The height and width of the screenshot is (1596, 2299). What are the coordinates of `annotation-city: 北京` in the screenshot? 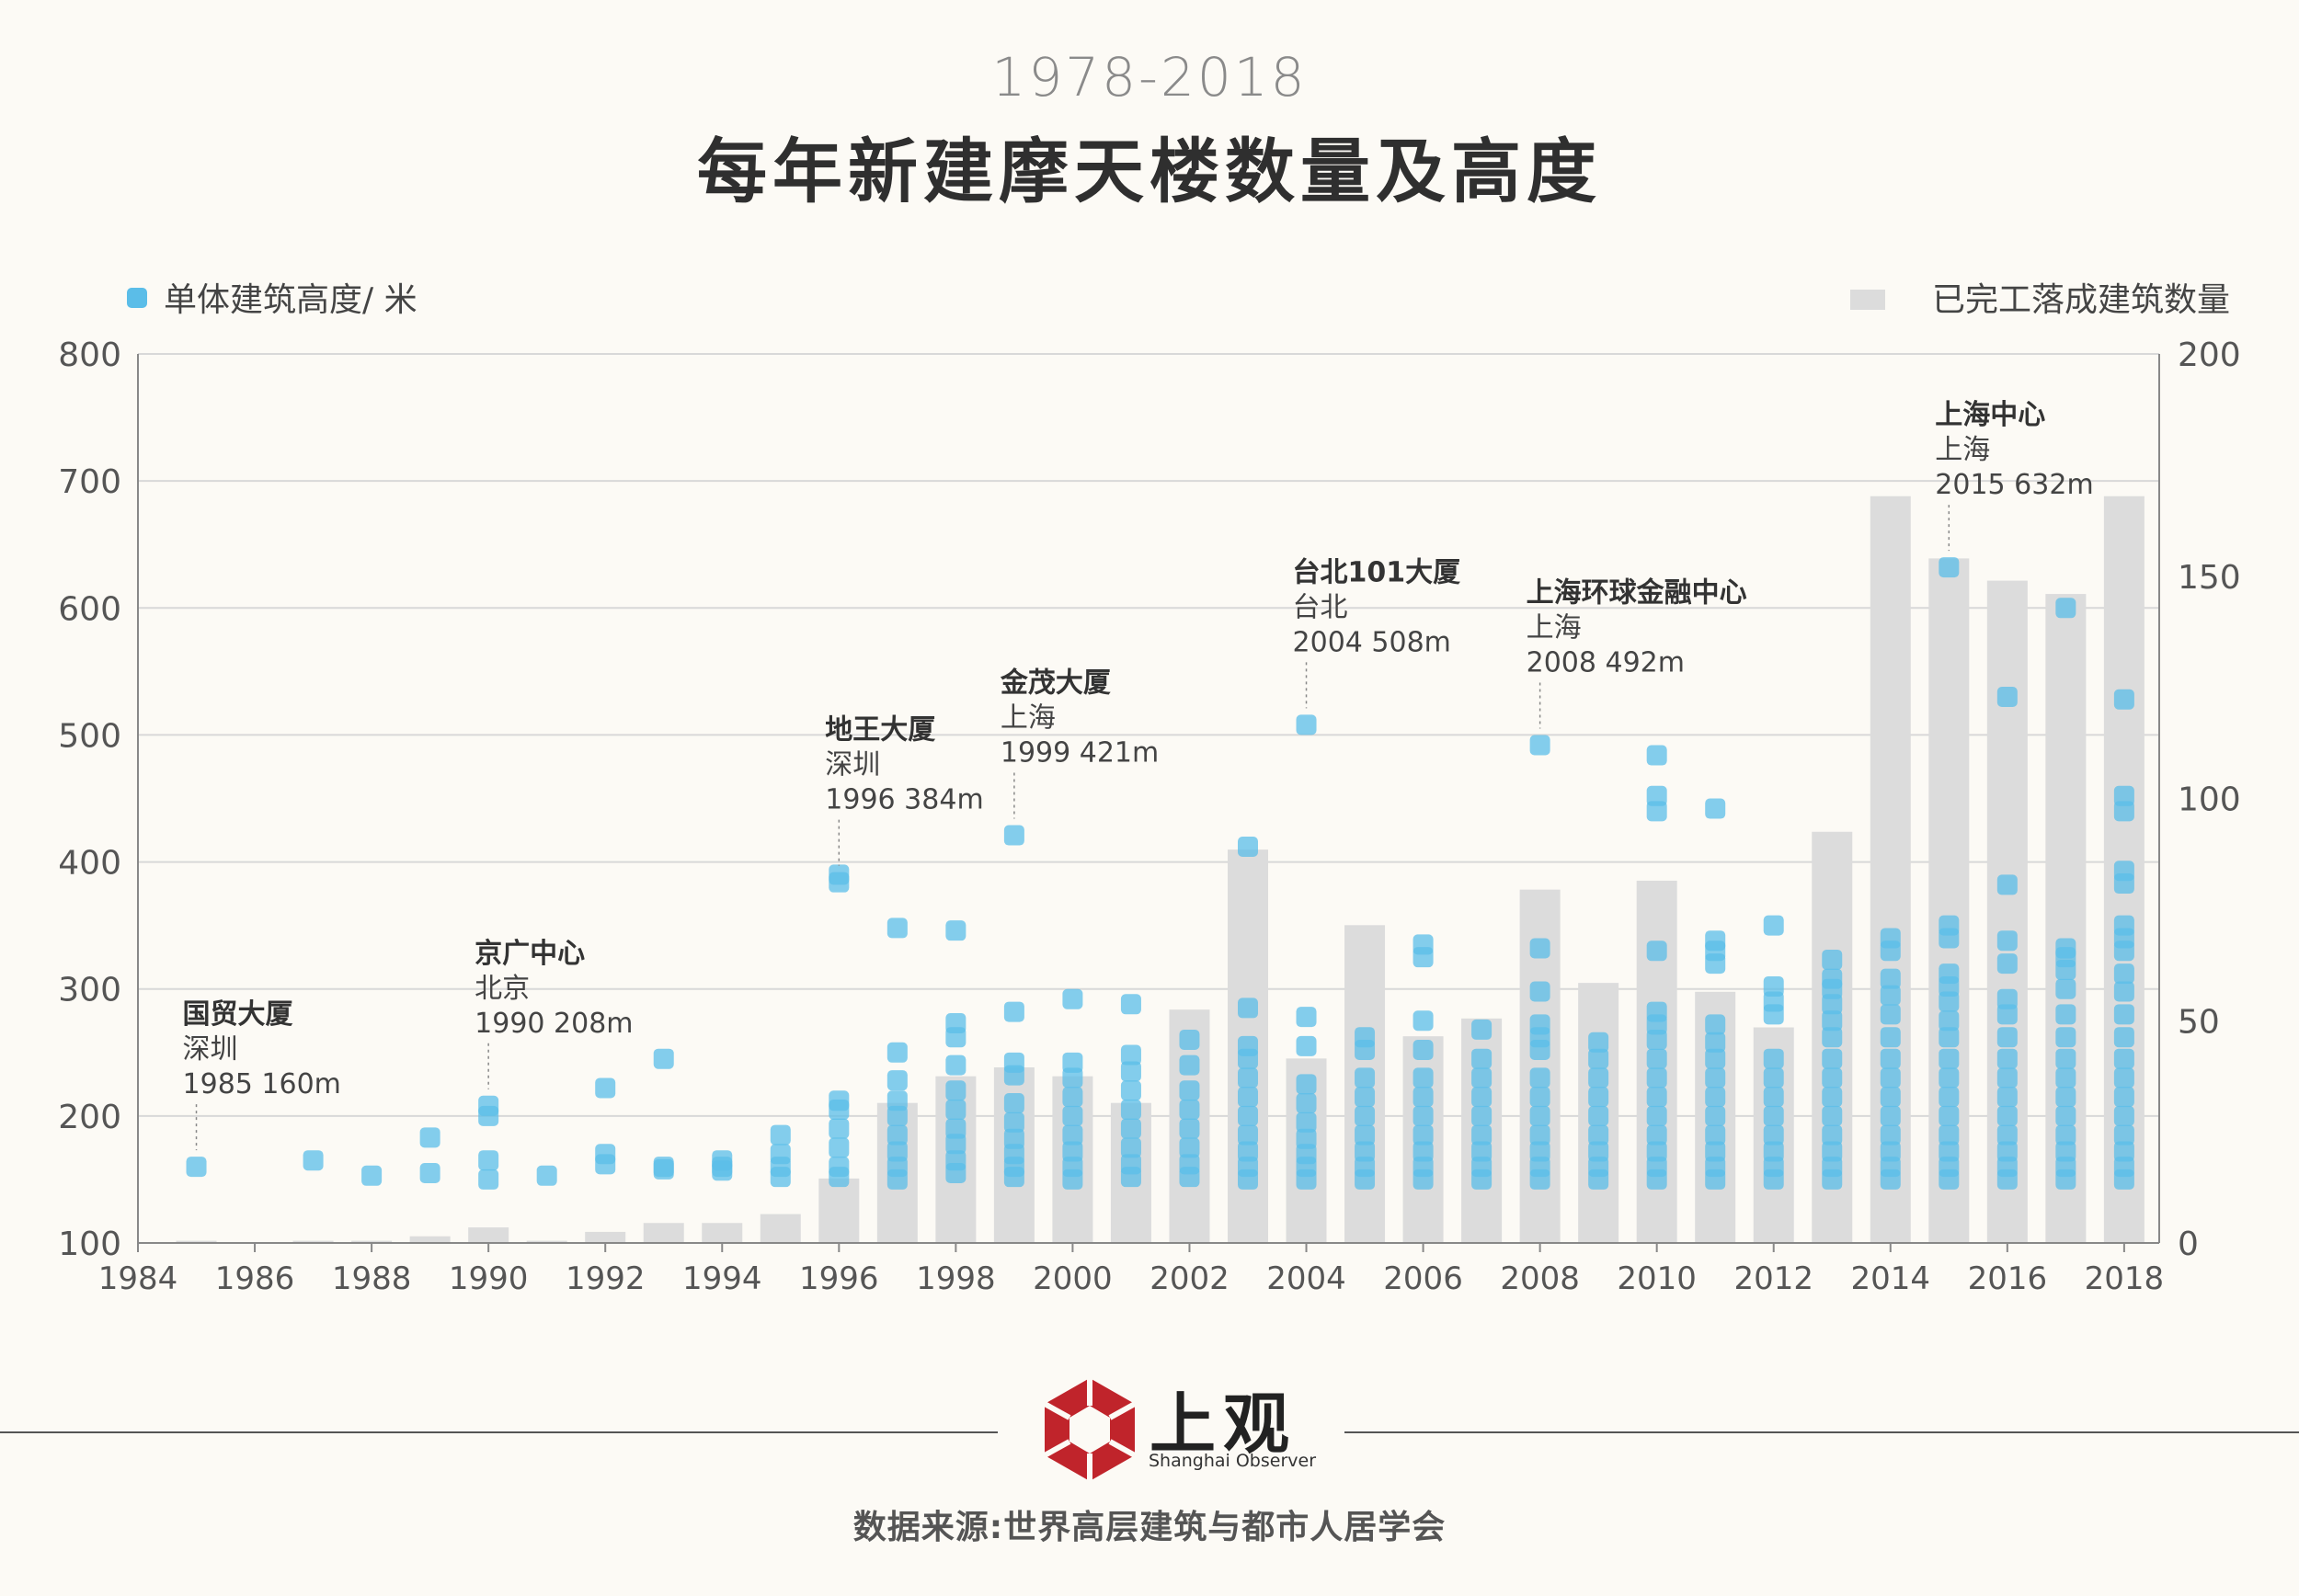 It's located at (503, 989).